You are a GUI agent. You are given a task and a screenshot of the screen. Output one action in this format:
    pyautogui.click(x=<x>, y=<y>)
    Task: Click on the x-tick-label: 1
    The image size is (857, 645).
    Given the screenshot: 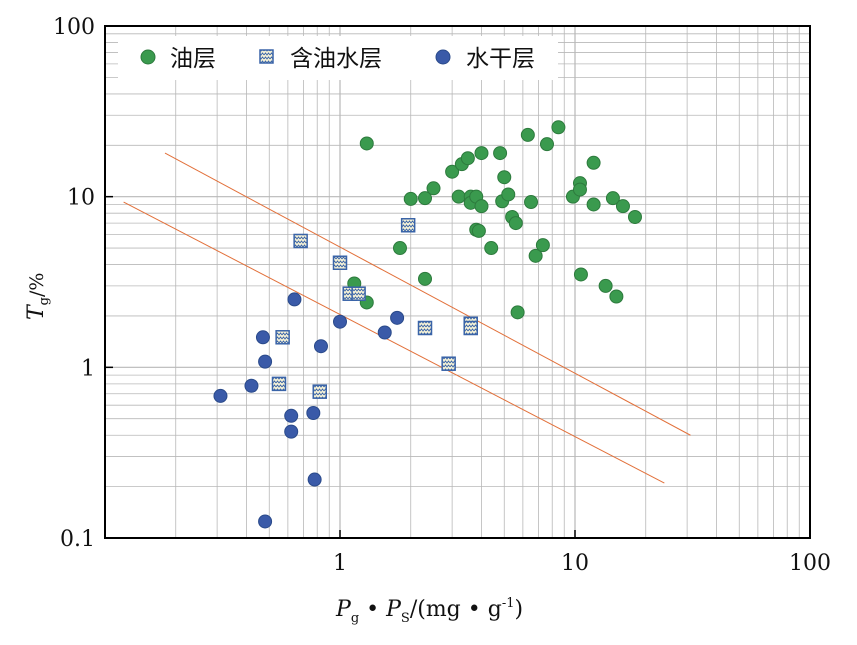 What is the action you would take?
    pyautogui.click(x=340, y=563)
    